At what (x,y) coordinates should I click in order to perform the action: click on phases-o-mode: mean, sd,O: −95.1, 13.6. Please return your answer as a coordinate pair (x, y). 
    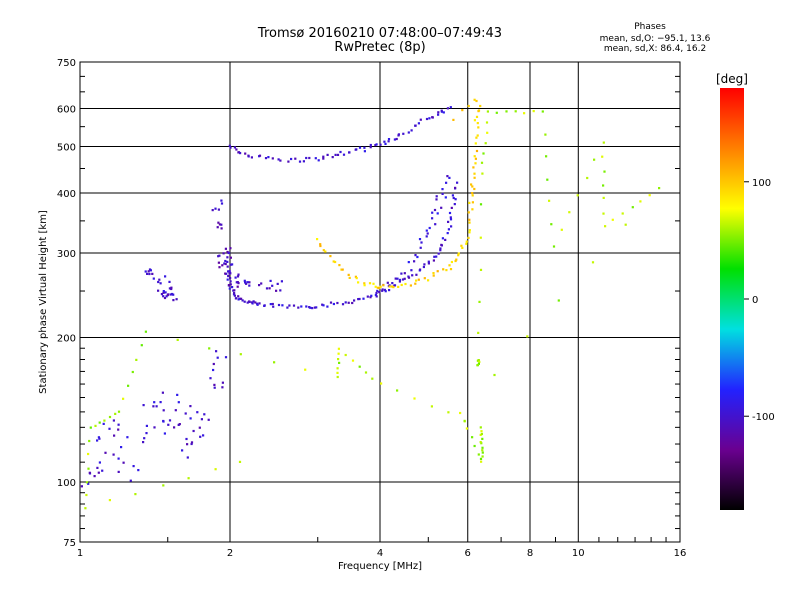
    Looking at the image, I should click on (655, 39).